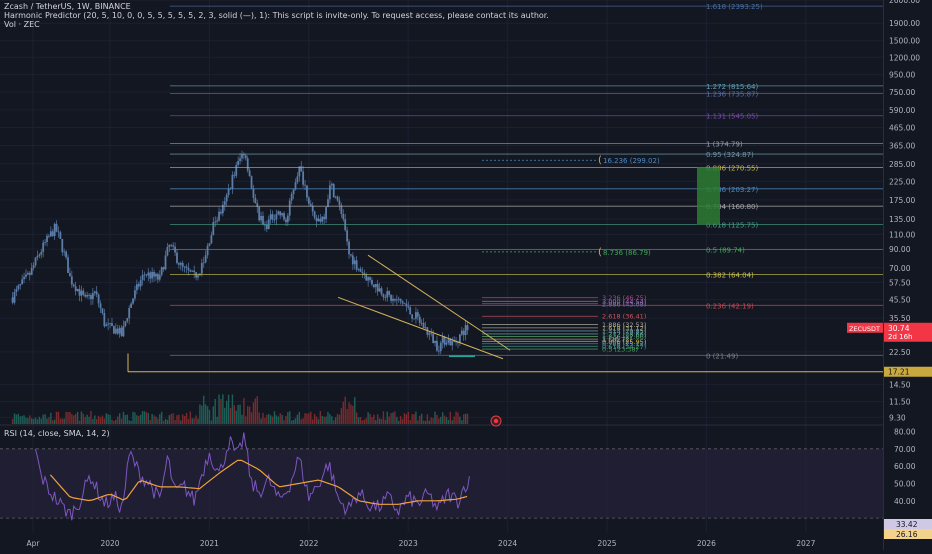 This screenshot has height=554, width=932. Describe the element at coordinates (22, 24) in the screenshot. I see `volume-legend: Vol · ZEC` at that location.